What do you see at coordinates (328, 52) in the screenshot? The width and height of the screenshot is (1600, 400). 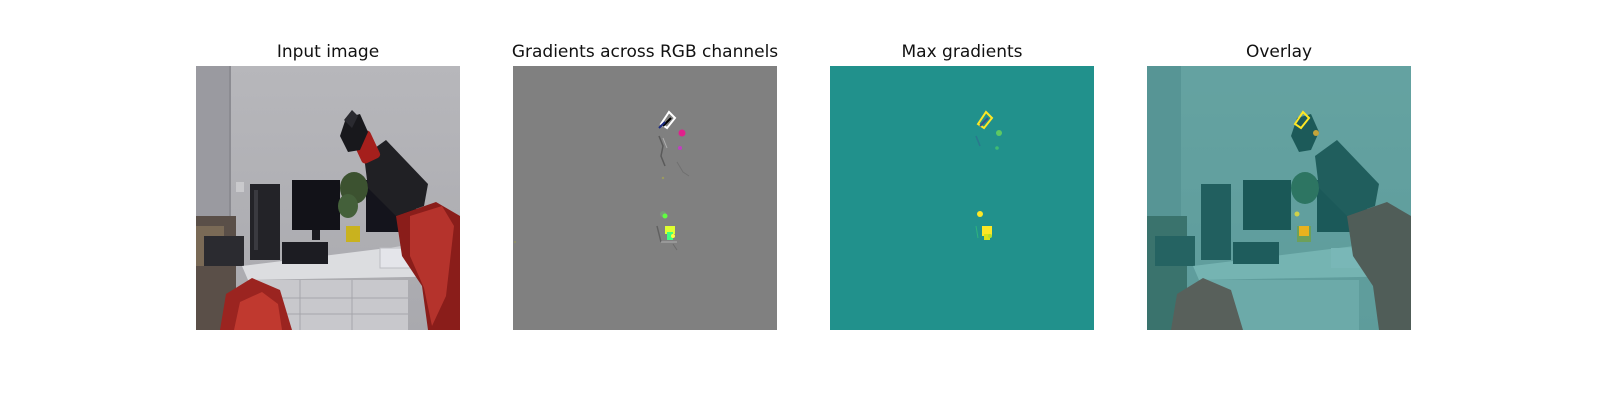 I see `panel-title: Input image` at bounding box center [328, 52].